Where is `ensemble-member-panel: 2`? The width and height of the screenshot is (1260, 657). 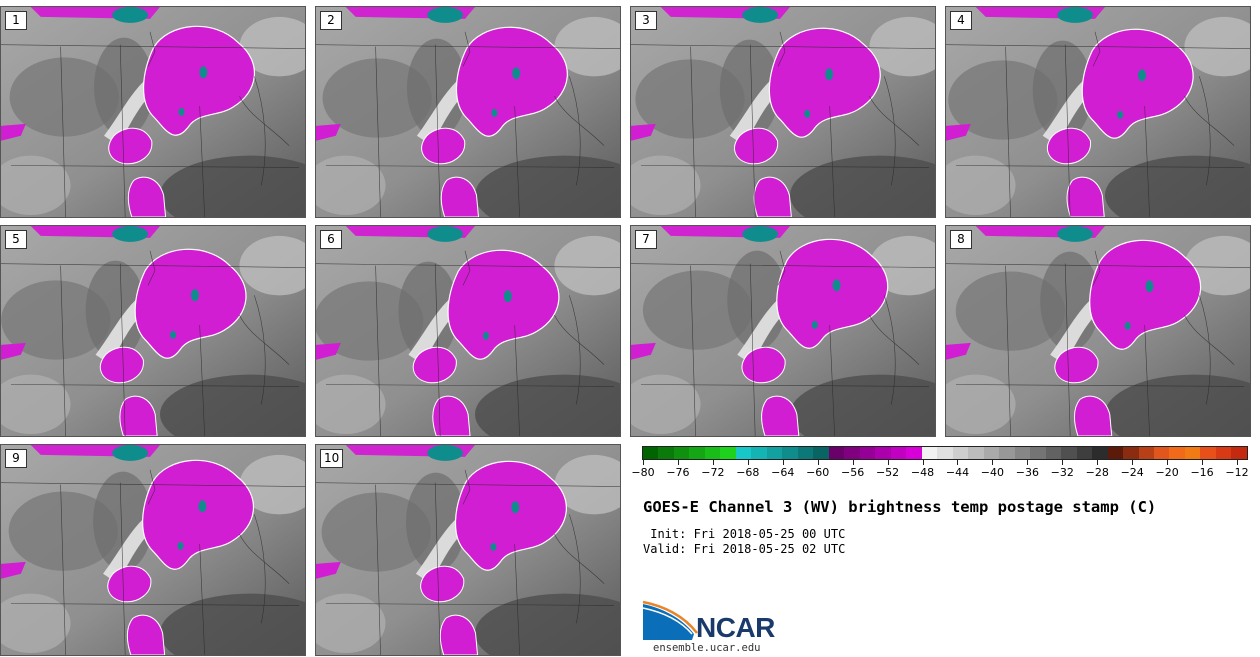
ensemble-member-panel: 2 is located at coordinates (468, 112).